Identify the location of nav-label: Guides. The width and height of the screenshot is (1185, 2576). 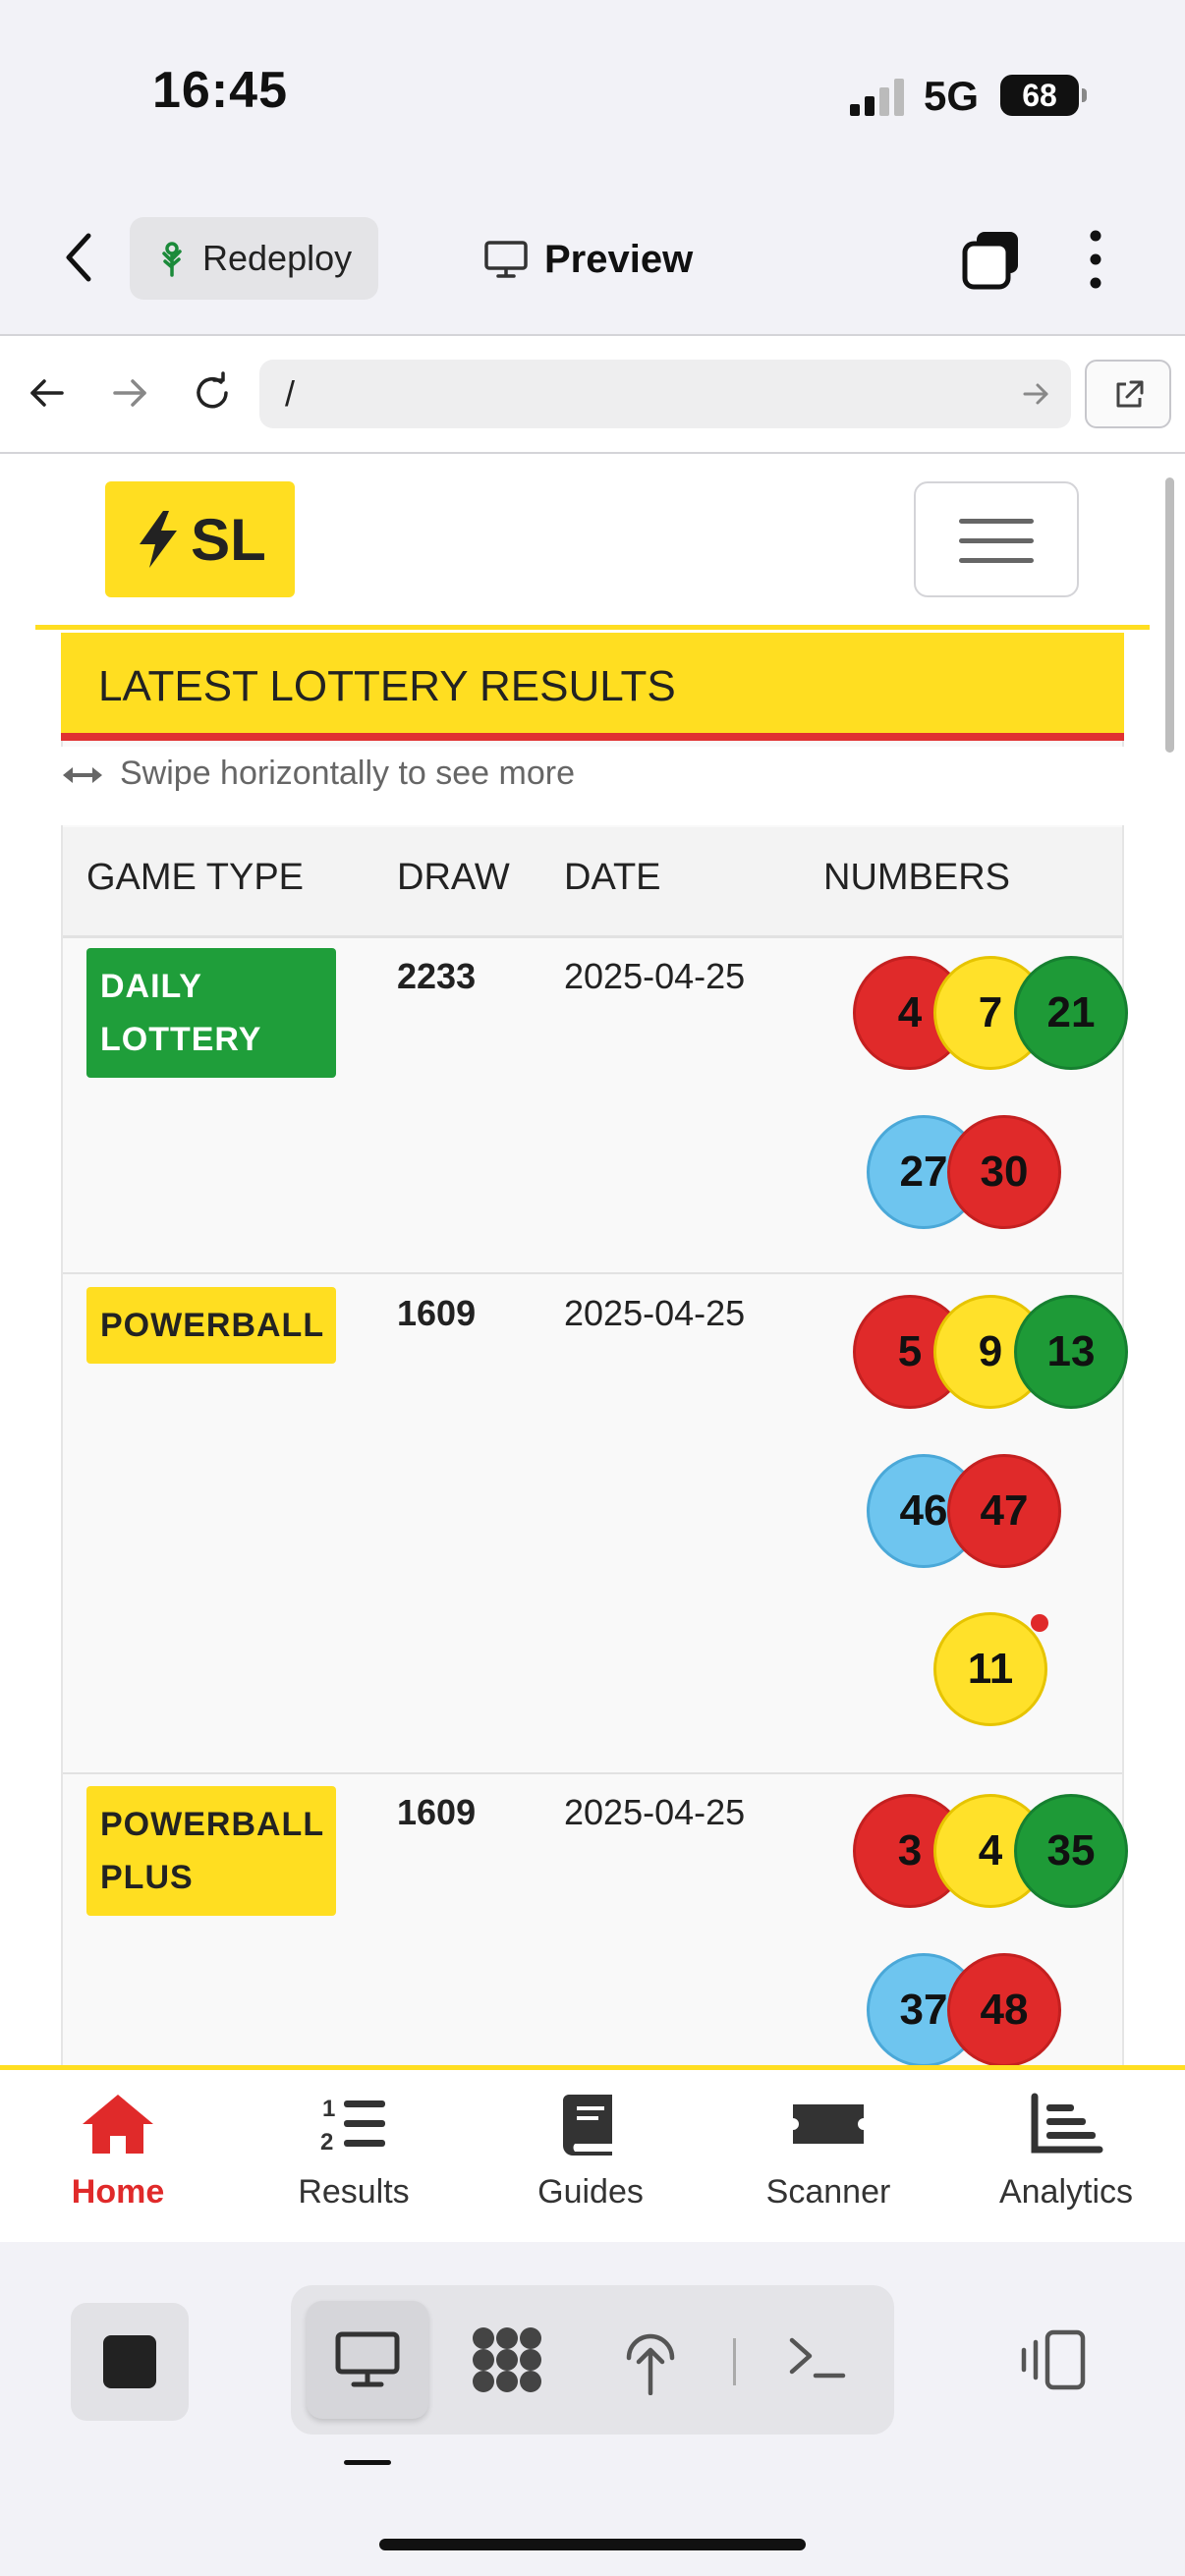
(591, 2192).